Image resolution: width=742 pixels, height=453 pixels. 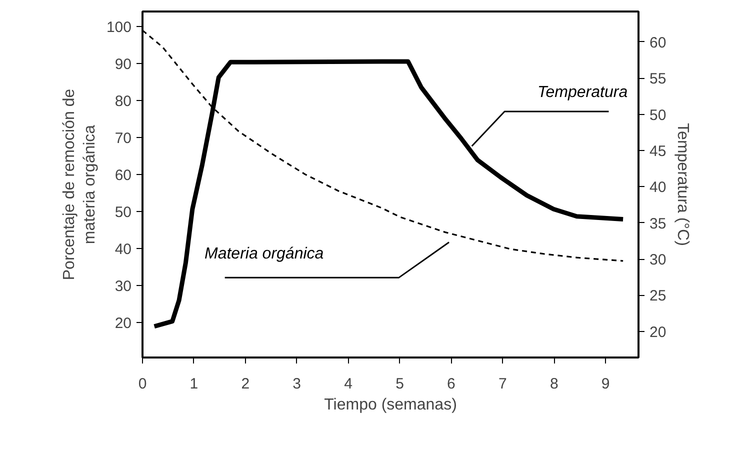 I want to click on x-tick-label: 7, so click(x=502, y=384).